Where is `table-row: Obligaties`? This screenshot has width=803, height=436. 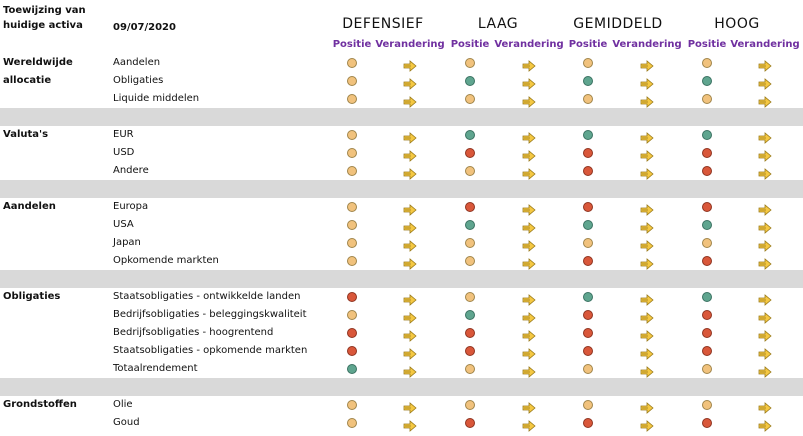
table-row: Obligaties is located at coordinates (401, 81).